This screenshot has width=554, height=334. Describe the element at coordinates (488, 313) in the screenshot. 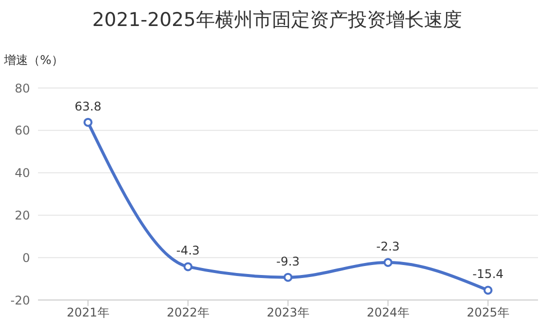

I see `x-tick-label: 2025年` at that location.